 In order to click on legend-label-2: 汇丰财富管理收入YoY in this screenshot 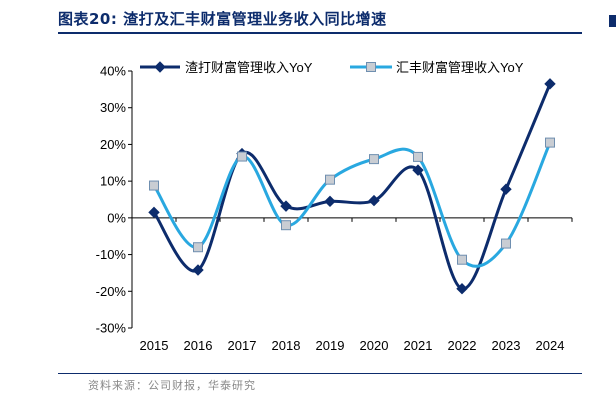, I will do `click(460, 67)`.